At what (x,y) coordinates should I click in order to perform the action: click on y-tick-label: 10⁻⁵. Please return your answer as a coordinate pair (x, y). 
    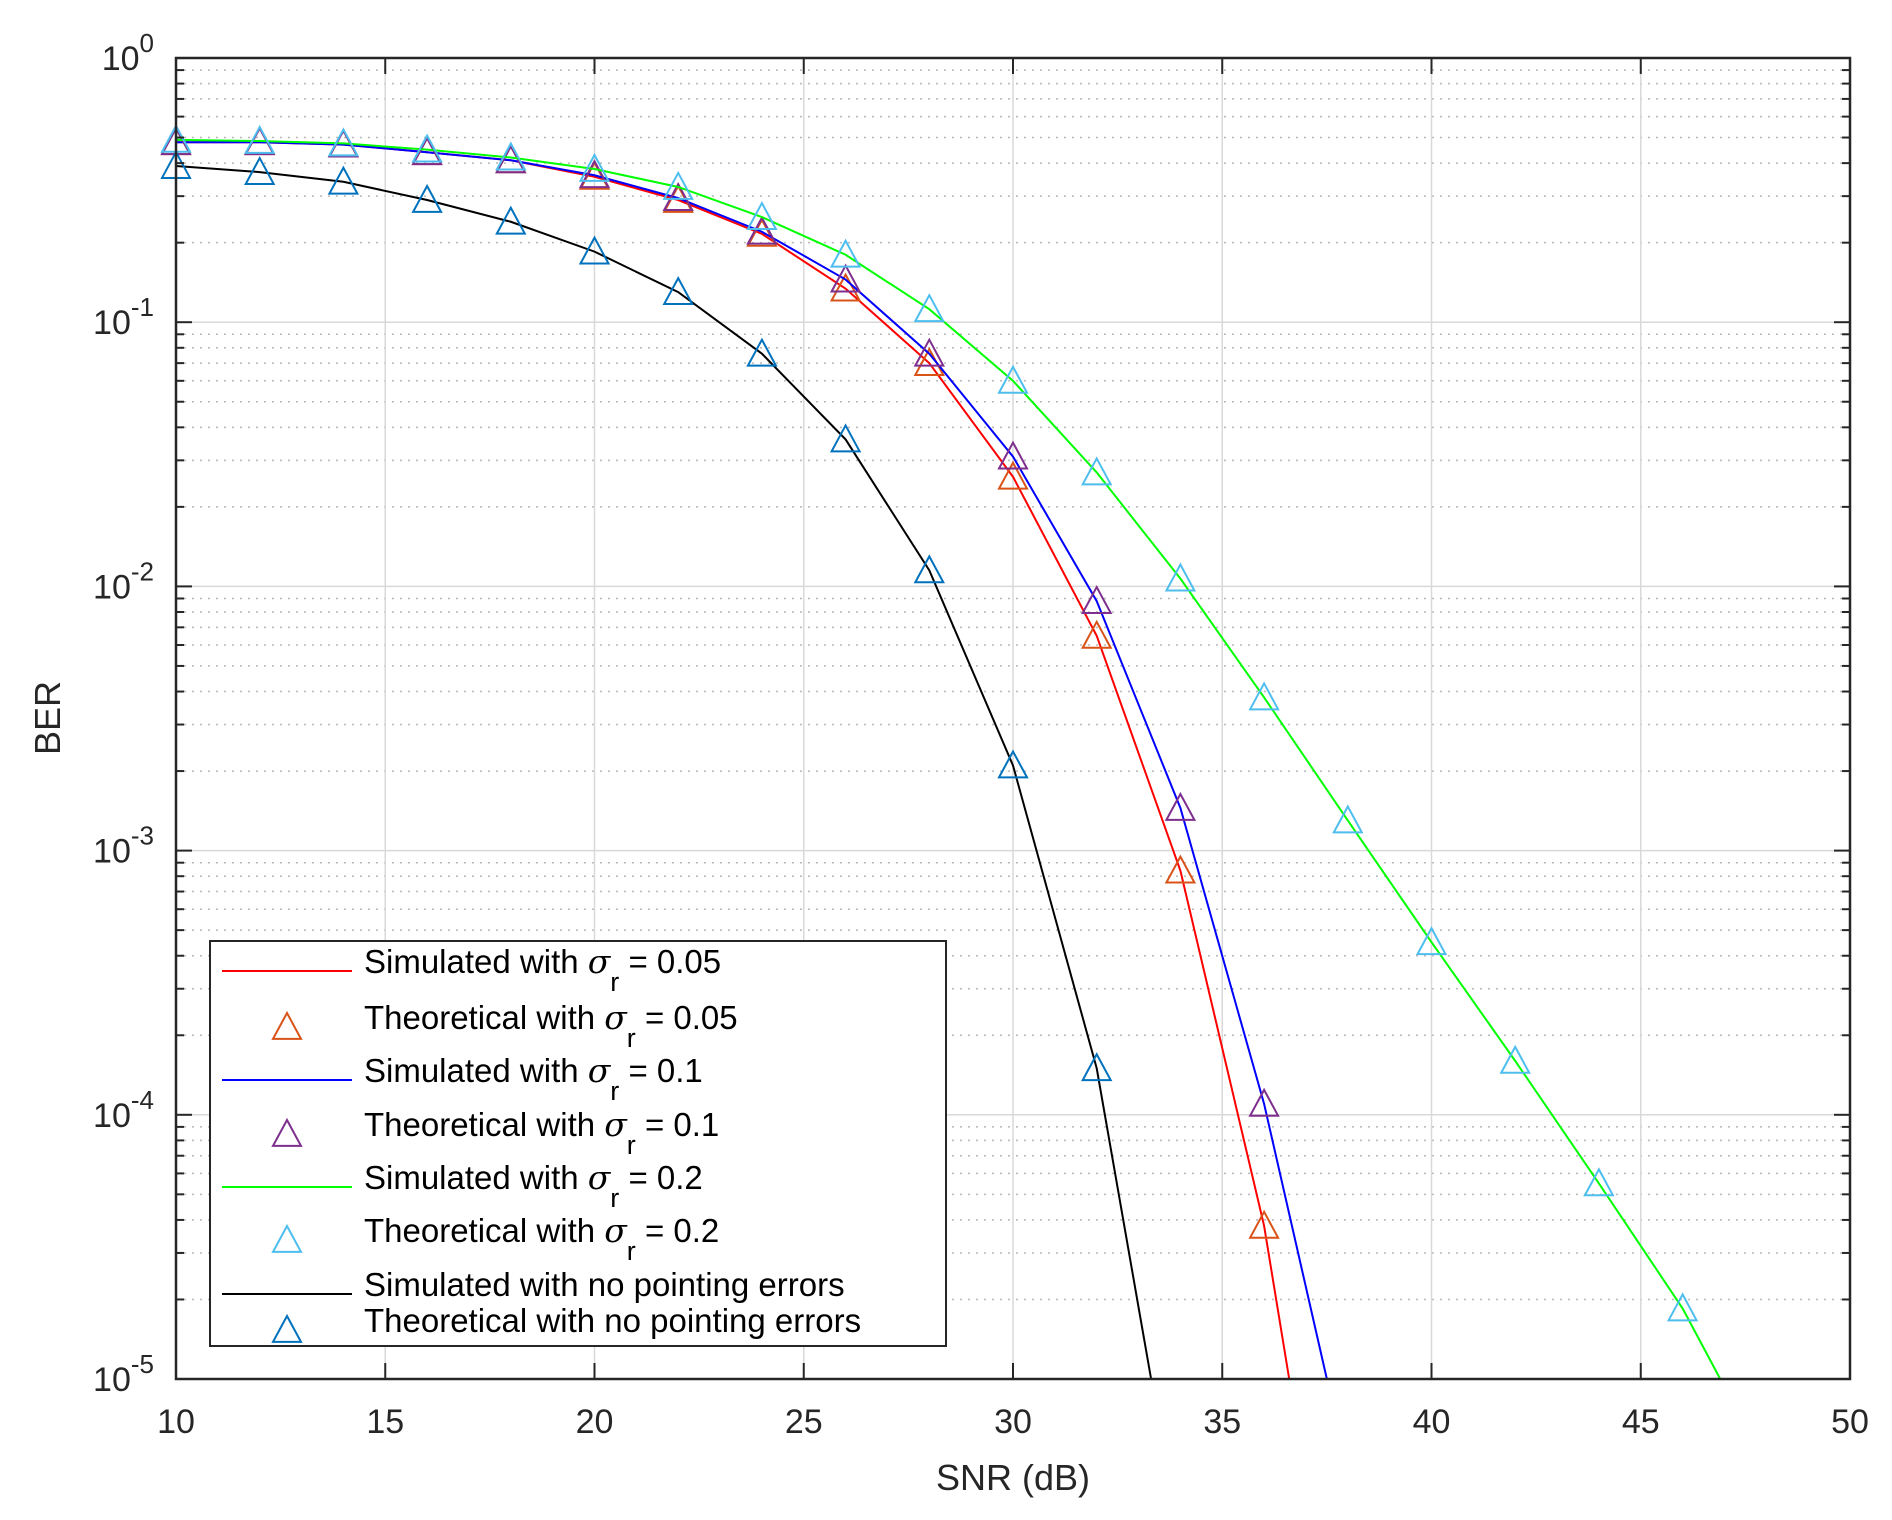
    Looking at the image, I should click on (123, 1374).